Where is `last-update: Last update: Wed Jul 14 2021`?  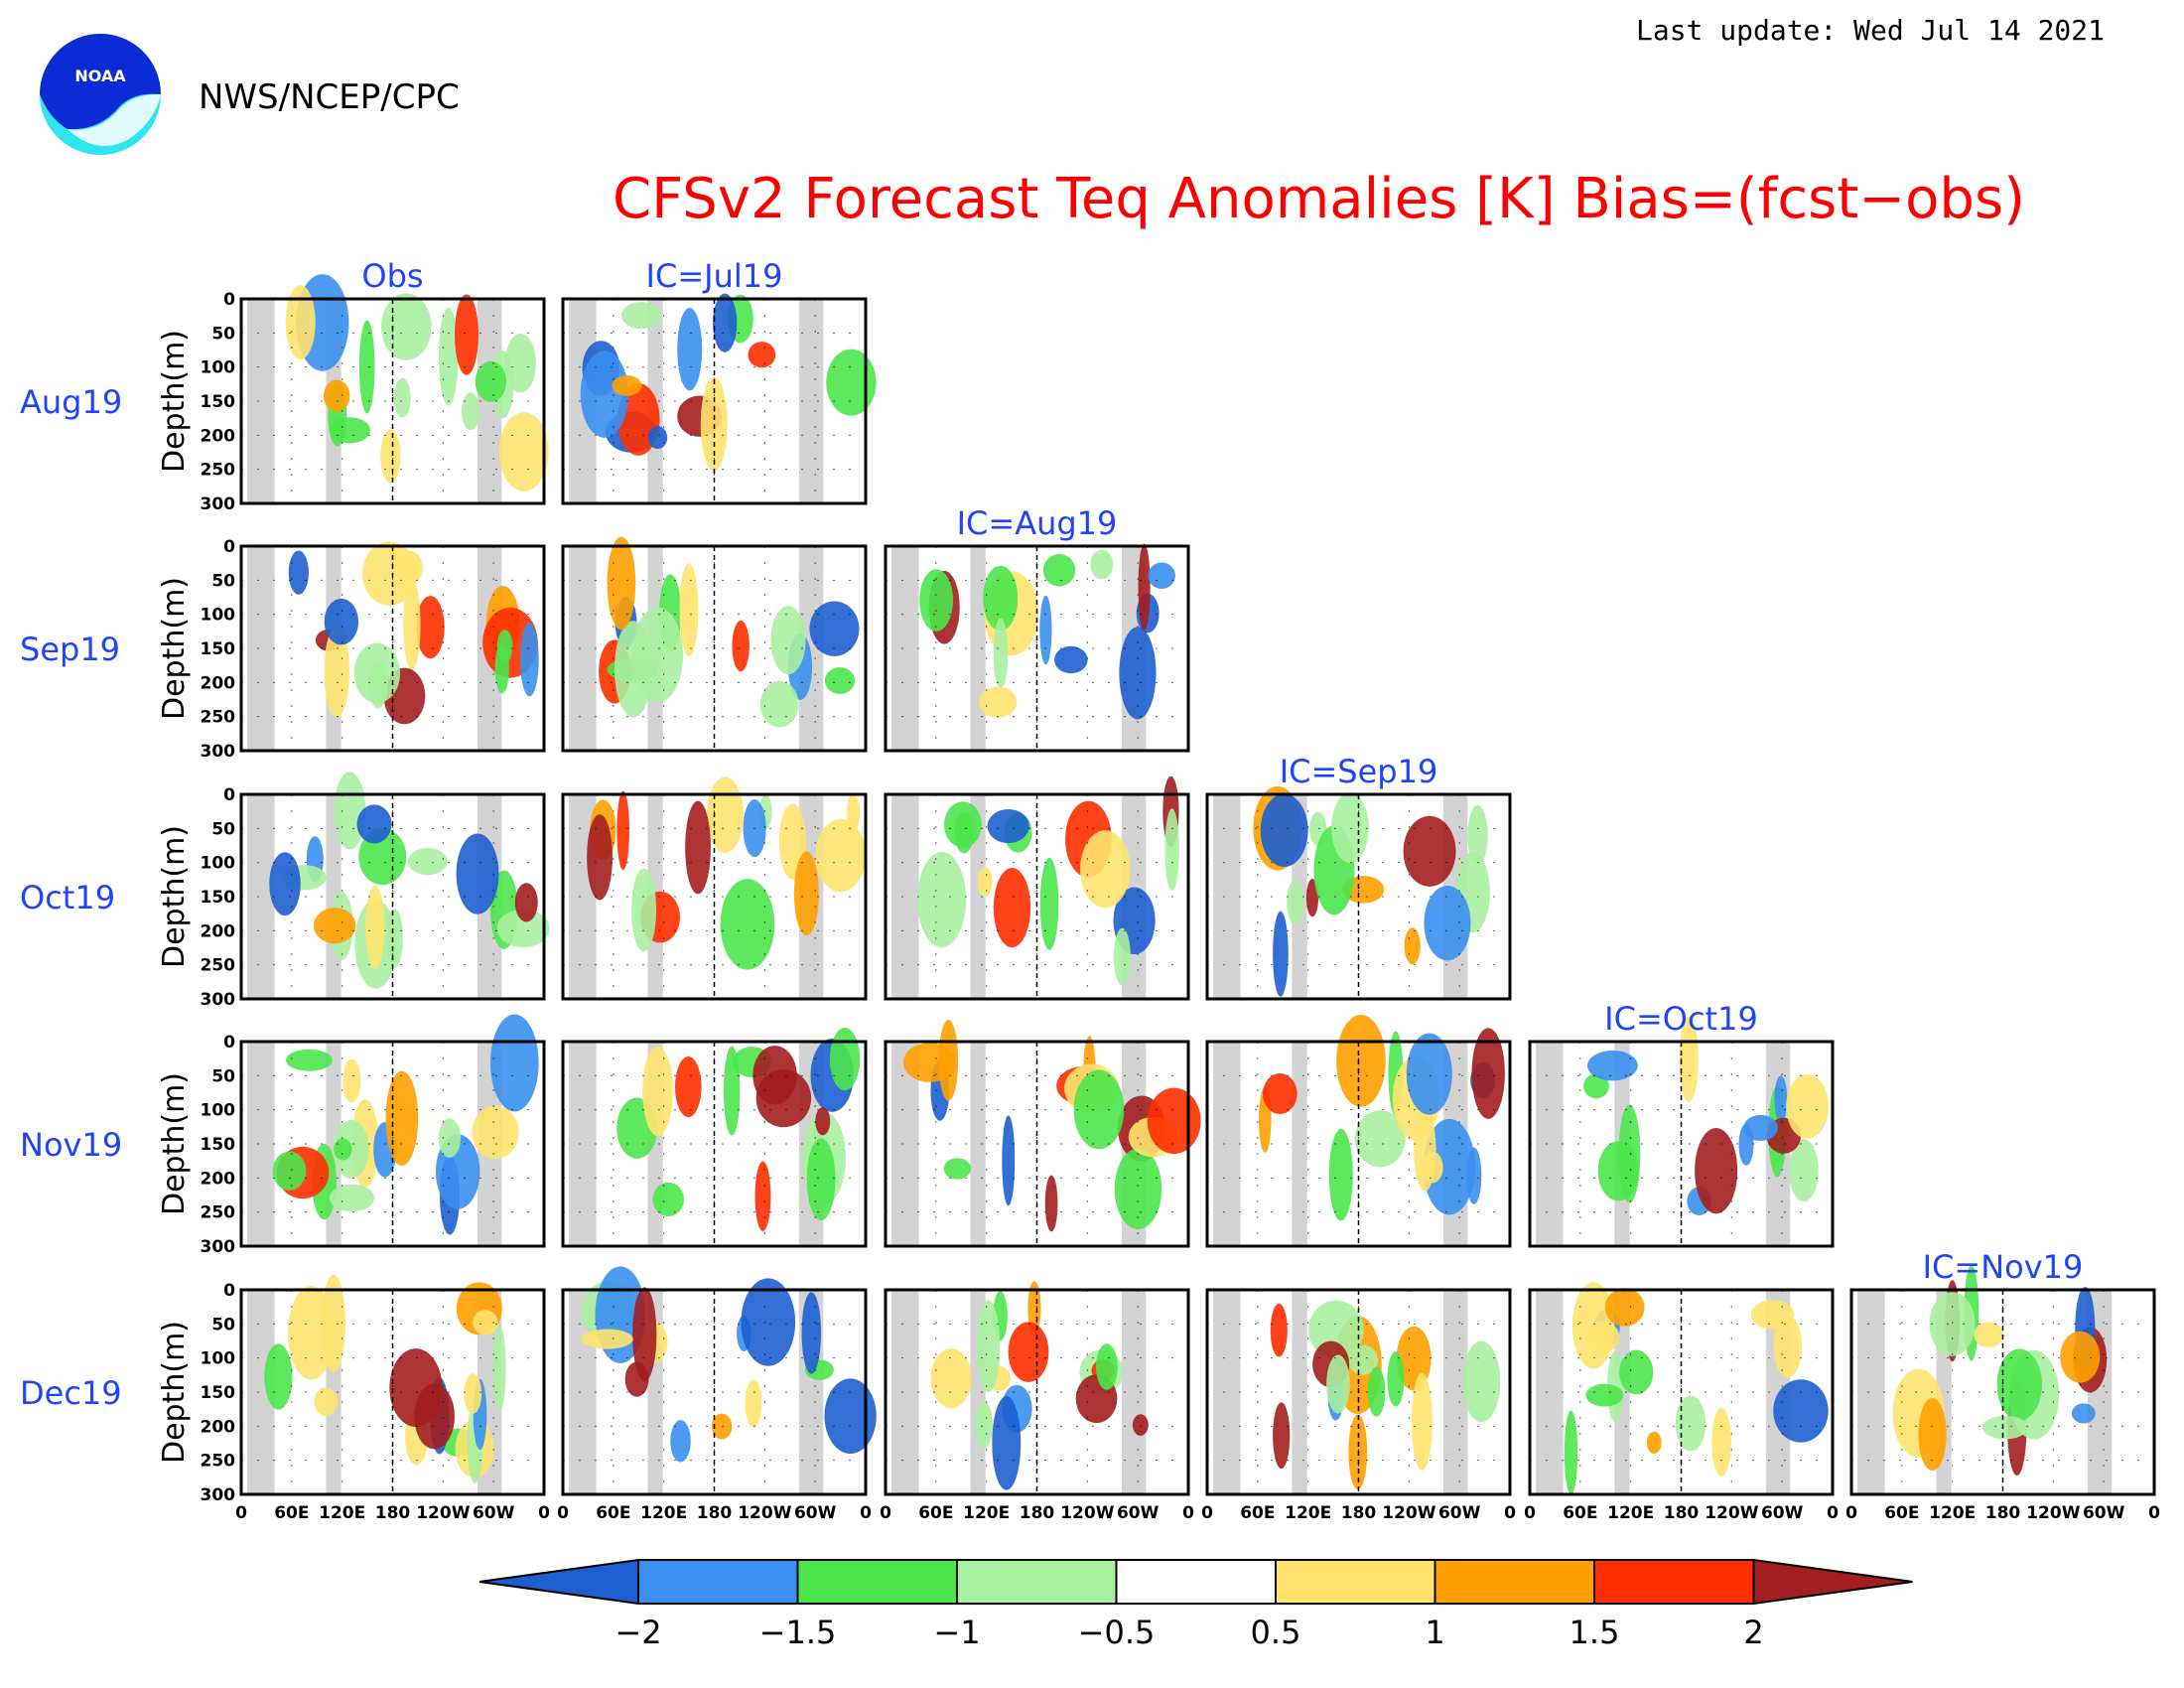 last-update: Last update: Wed Jul 14 2021 is located at coordinates (1870, 30).